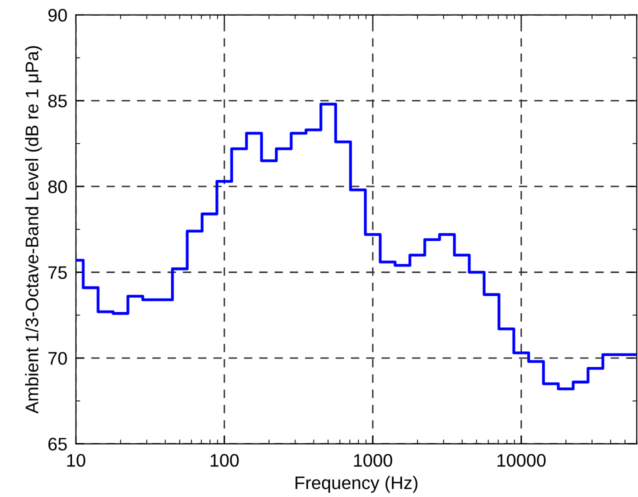 The width and height of the screenshot is (638, 497). I want to click on x-axis-title: Frequency (Hz), so click(357, 484).